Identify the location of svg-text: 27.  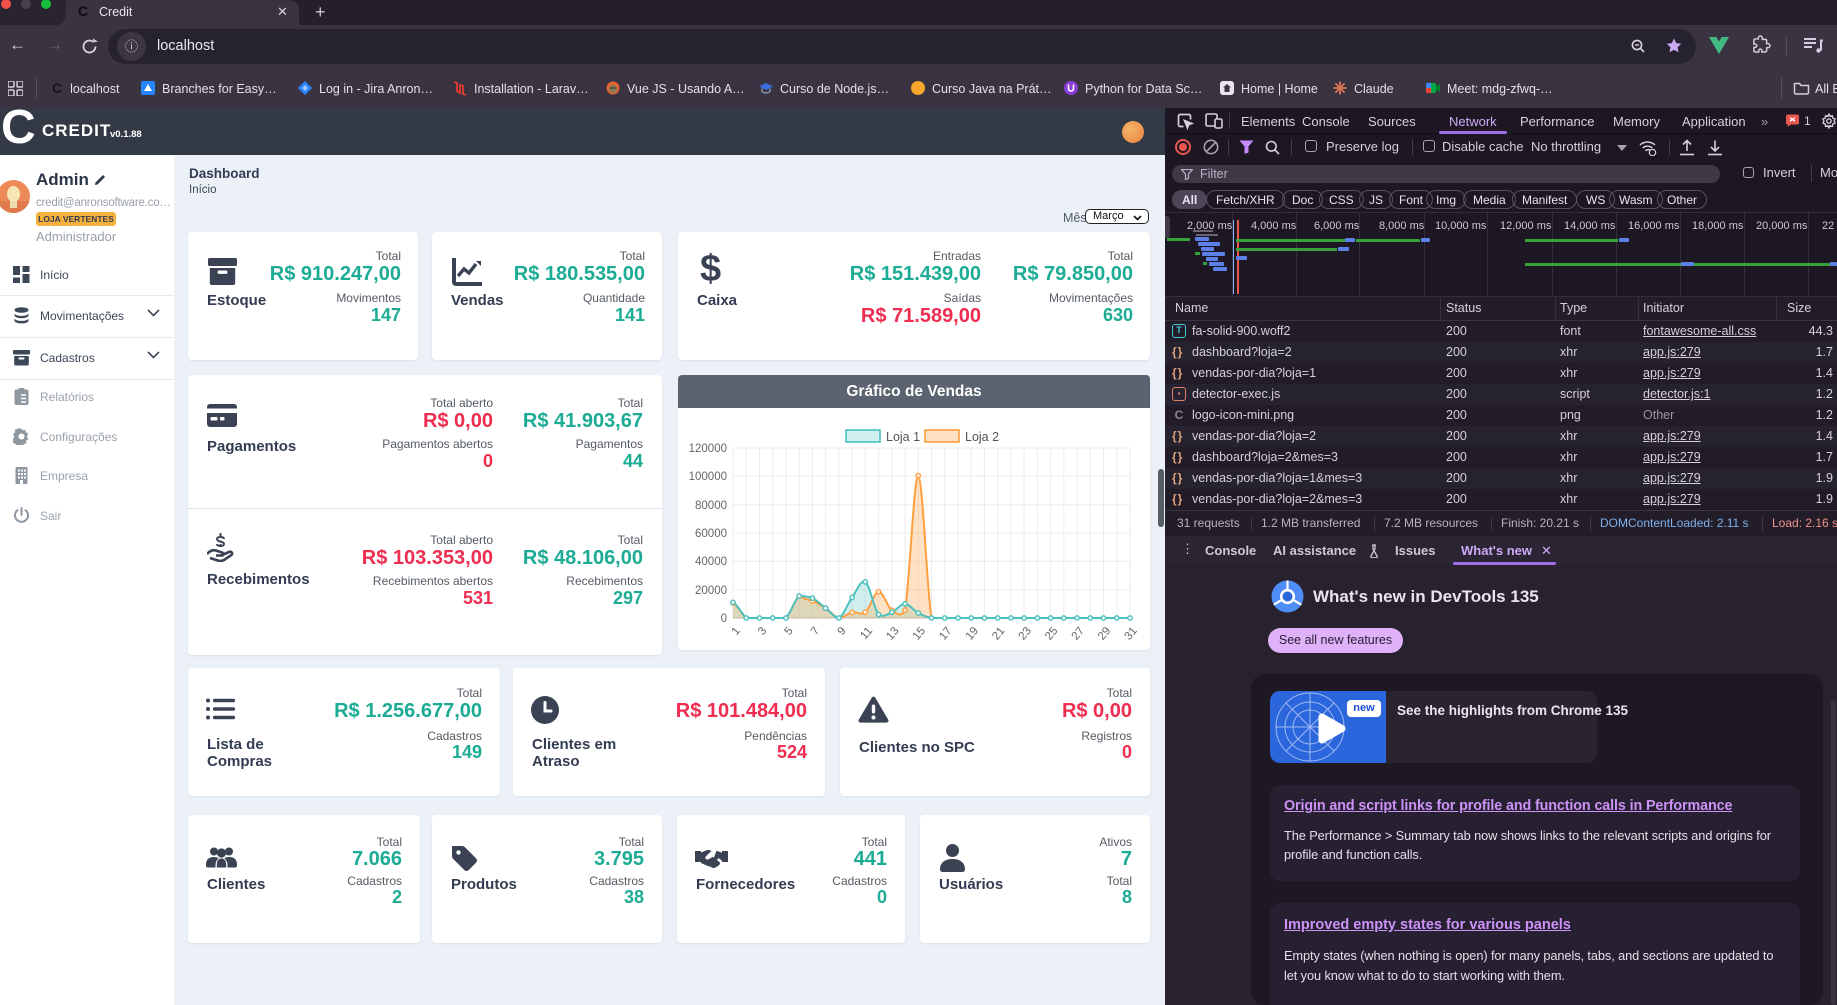
(1078, 634).